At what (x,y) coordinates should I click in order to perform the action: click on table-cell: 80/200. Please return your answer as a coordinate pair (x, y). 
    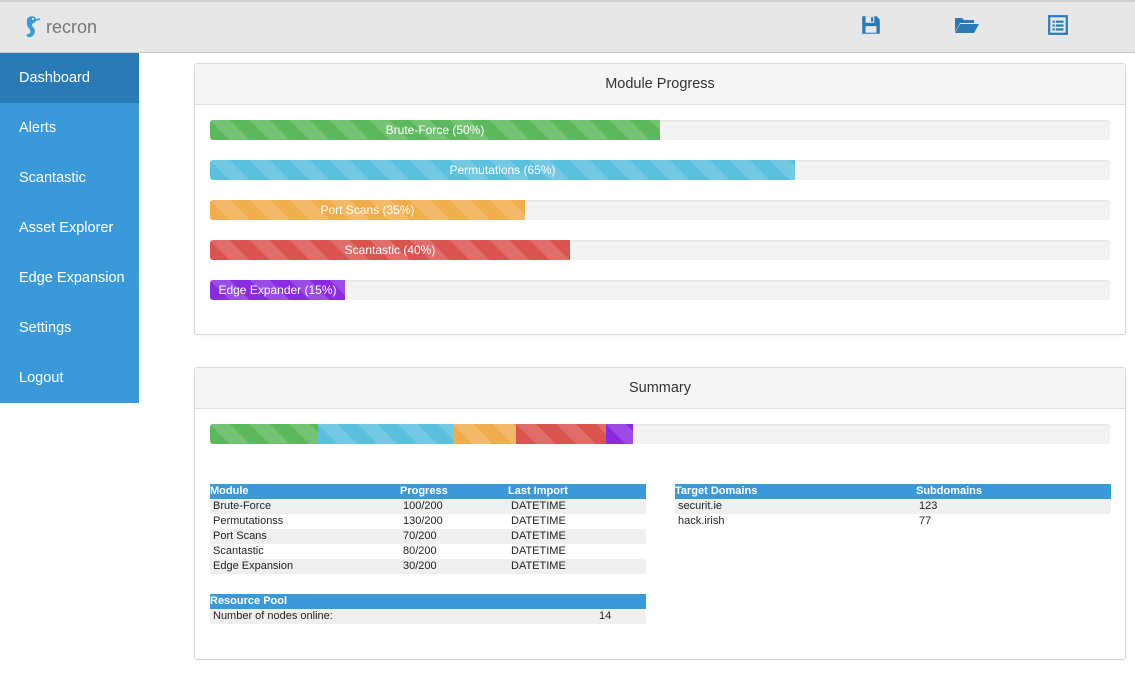
    Looking at the image, I should click on (454, 551).